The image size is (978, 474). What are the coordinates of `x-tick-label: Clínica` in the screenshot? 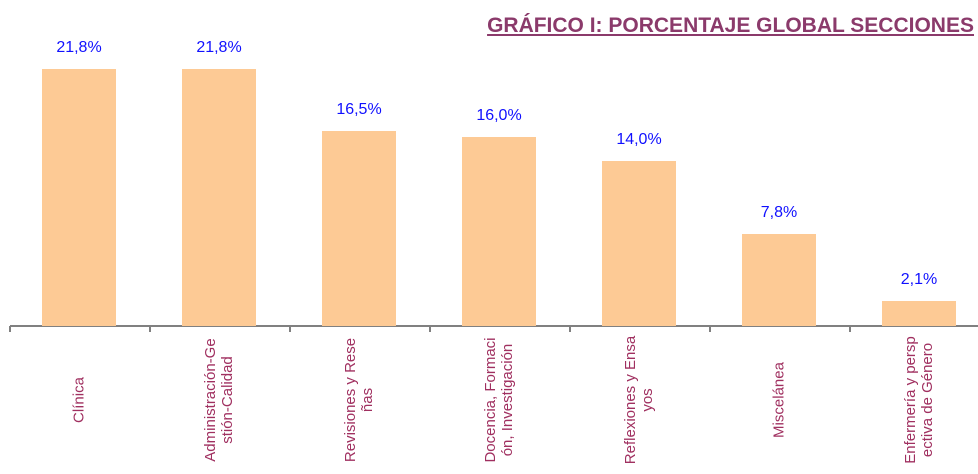 It's located at (79, 400).